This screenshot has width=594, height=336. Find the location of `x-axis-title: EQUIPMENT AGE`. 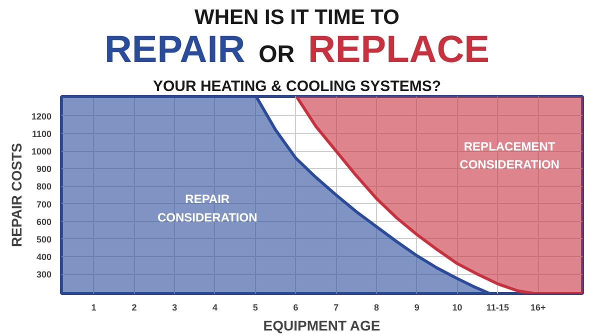

x-axis-title: EQUIPMENT AGE is located at coordinates (321, 326).